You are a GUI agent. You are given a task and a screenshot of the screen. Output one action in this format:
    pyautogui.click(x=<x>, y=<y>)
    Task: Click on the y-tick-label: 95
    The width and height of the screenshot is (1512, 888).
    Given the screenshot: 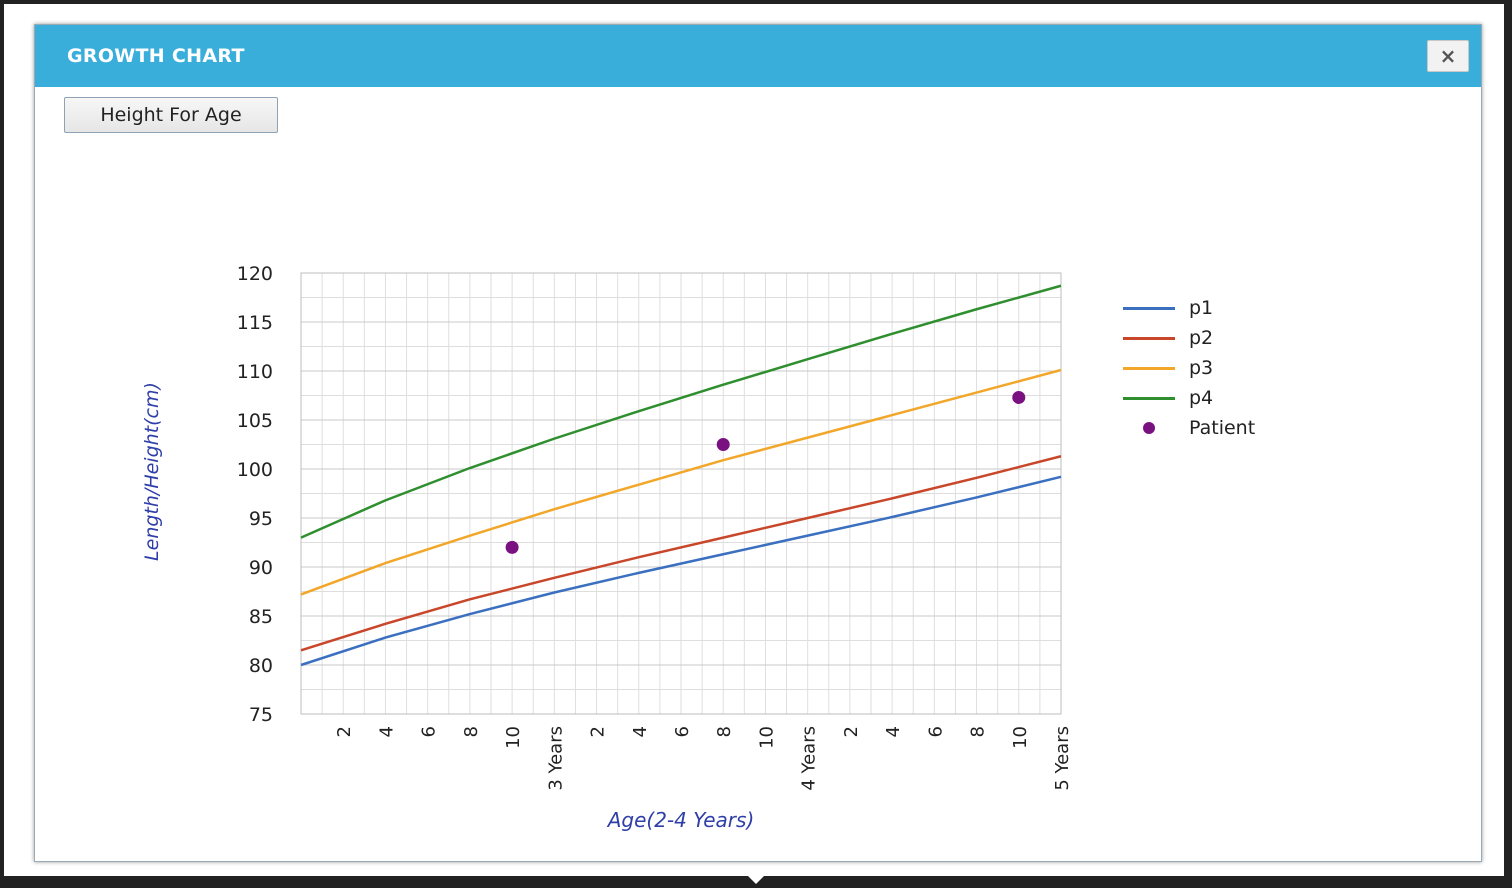 What is the action you would take?
    pyautogui.click(x=261, y=519)
    